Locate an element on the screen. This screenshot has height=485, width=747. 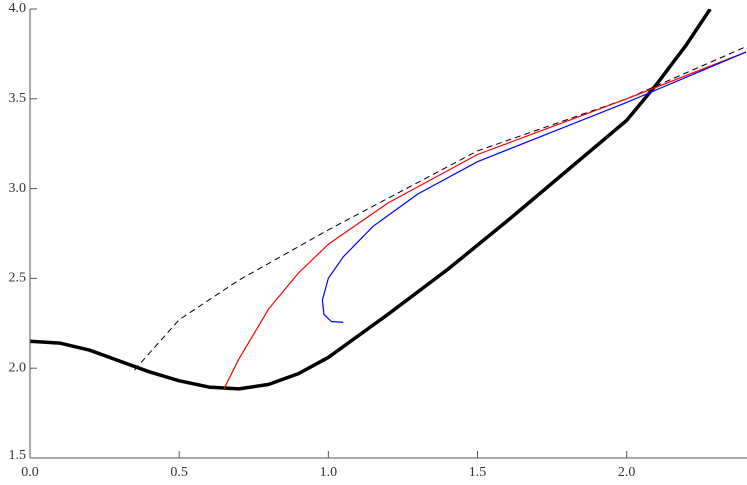
x-tick-label: 2.0 is located at coordinates (627, 472).